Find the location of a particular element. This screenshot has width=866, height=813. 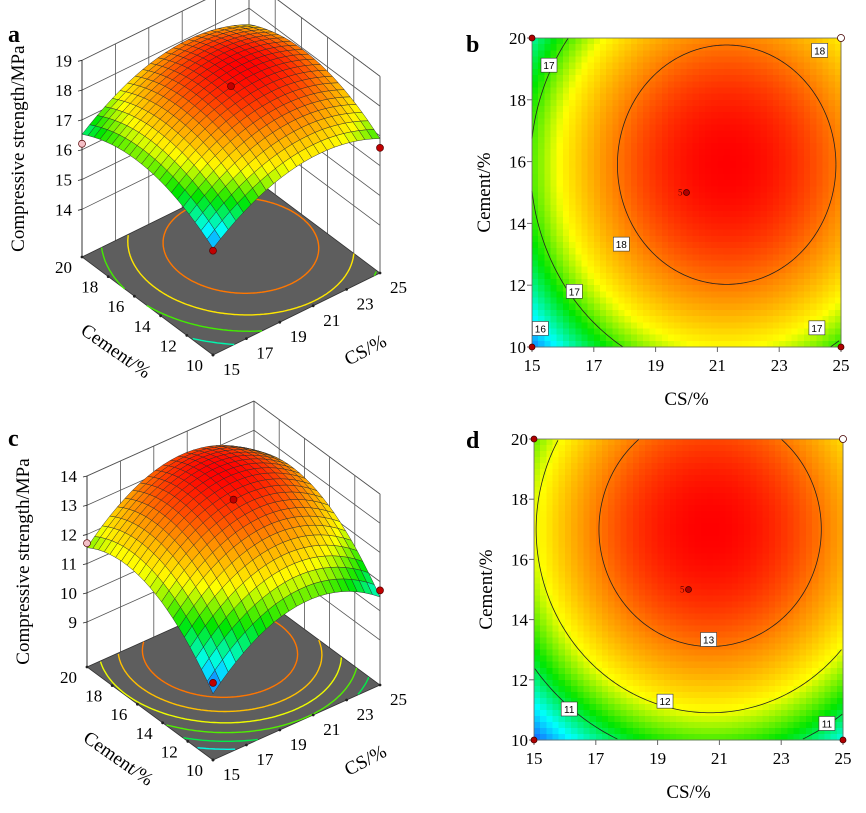

x-tick-mark is located at coordinates (246, 338).